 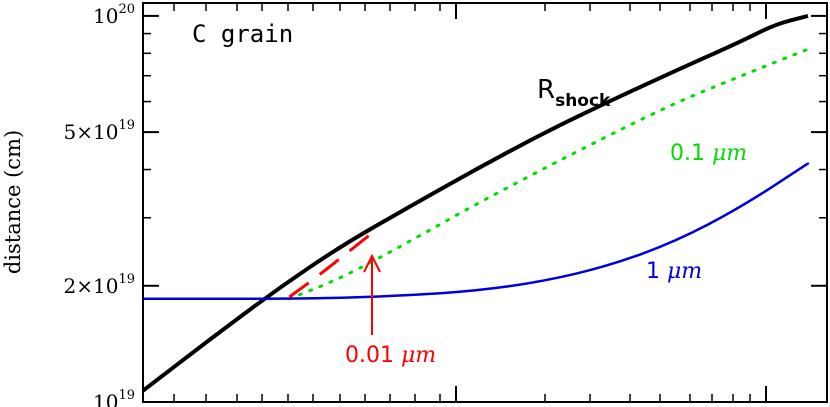 I want to click on annotation-arrow, so click(x=372, y=294).